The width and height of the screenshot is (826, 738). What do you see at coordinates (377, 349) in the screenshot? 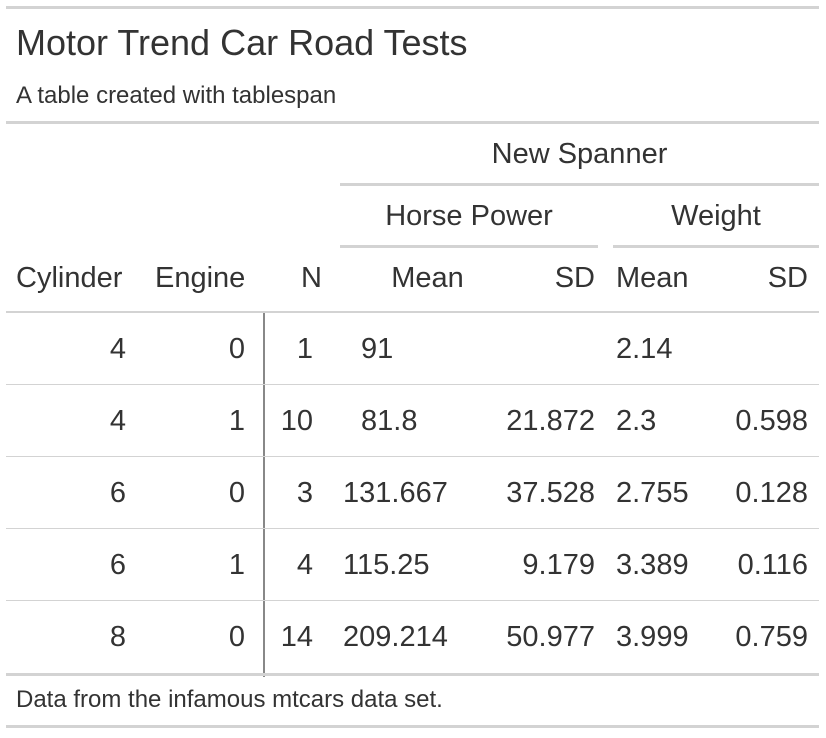
I see `cell-hp-mean: 91` at bounding box center [377, 349].